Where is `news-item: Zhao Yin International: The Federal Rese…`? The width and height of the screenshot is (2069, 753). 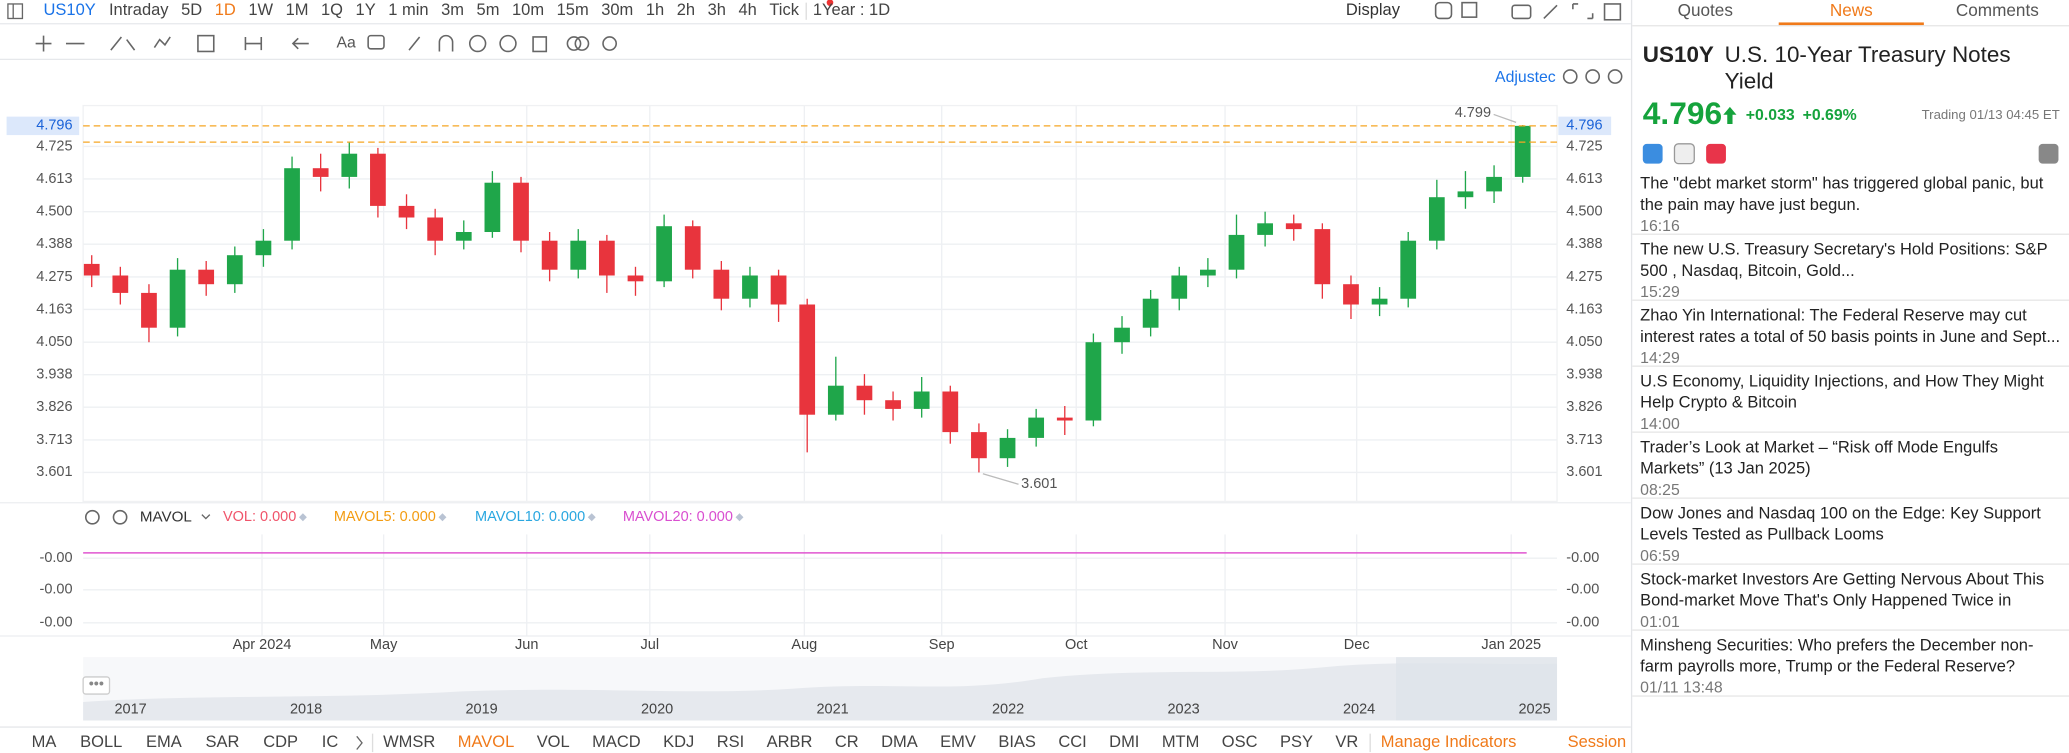
news-item: Zhao Yin International: The Federal Rese… is located at coordinates (1850, 334).